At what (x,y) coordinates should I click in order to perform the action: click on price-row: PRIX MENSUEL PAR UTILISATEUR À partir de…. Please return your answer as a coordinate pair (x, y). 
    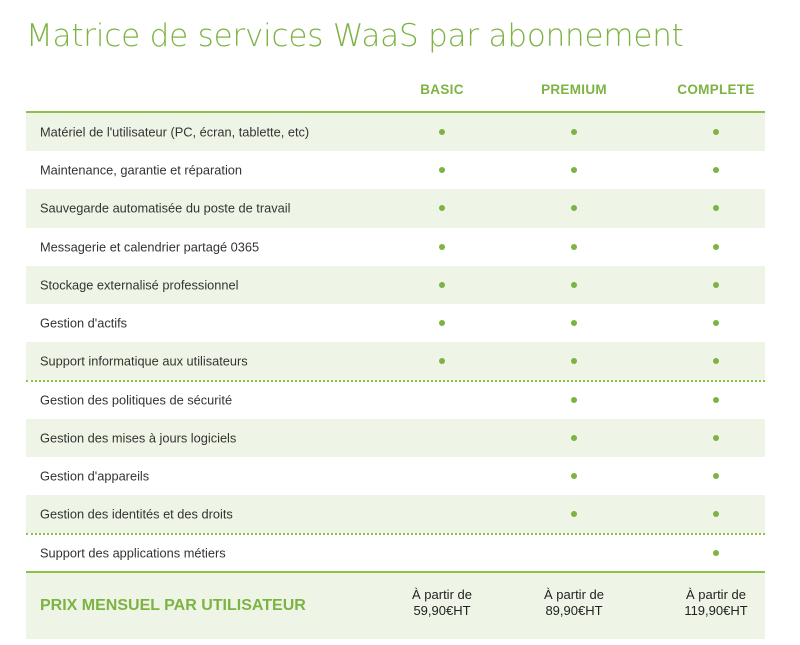
    Looking at the image, I should click on (395, 605).